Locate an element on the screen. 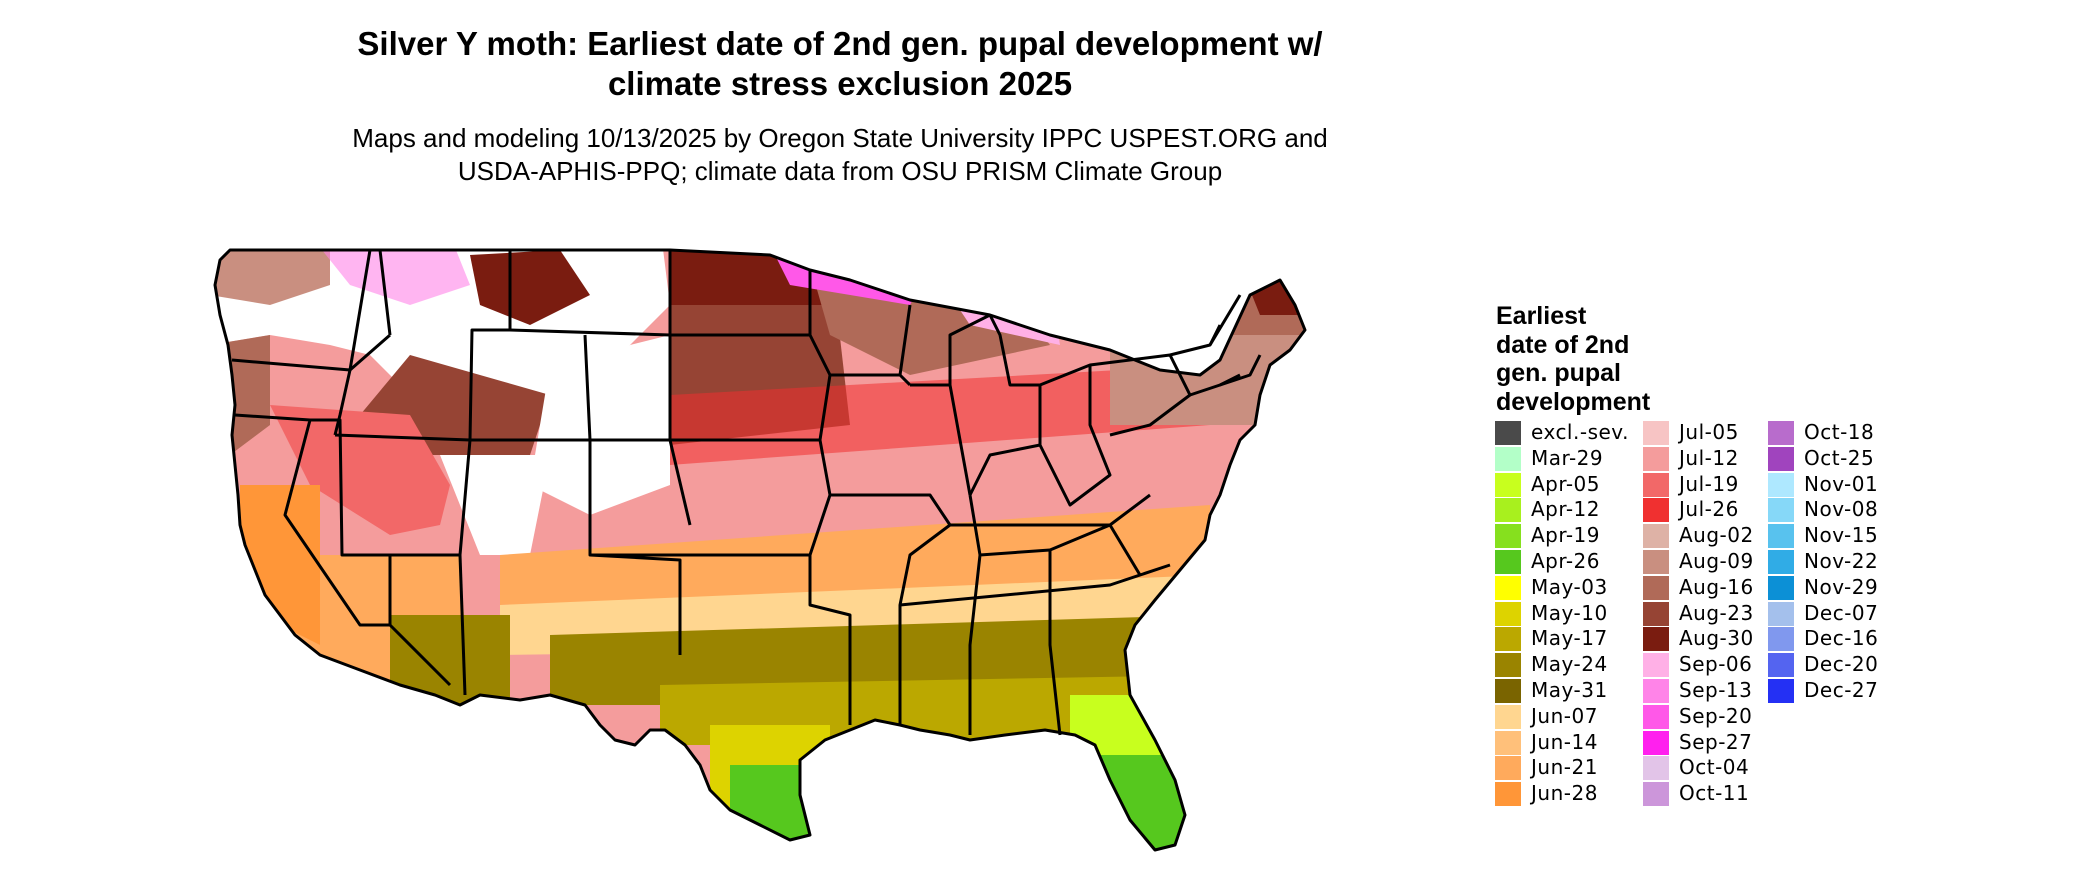 Image resolution: width=2100 pixels, height=895 pixels. legend-item: Jul-12 is located at coordinates (1728, 459).